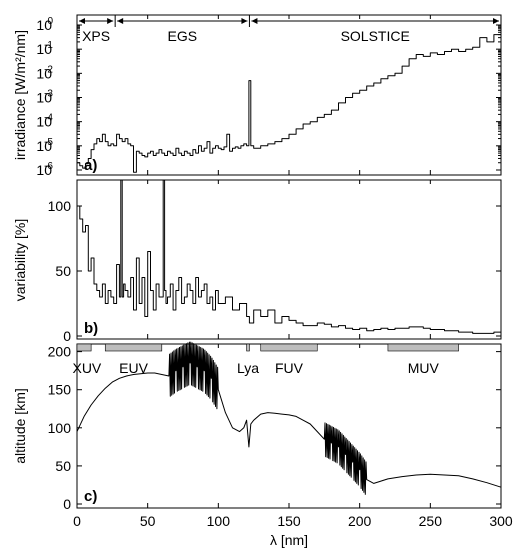 This screenshot has width=518, height=555. What do you see at coordinates (431, 521) in the screenshot?
I see `x-tick-label: 250` at bounding box center [431, 521].